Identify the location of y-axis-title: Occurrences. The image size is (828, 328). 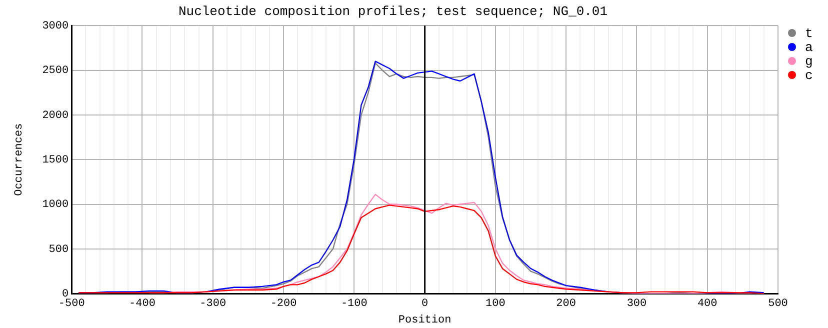
(20, 159).